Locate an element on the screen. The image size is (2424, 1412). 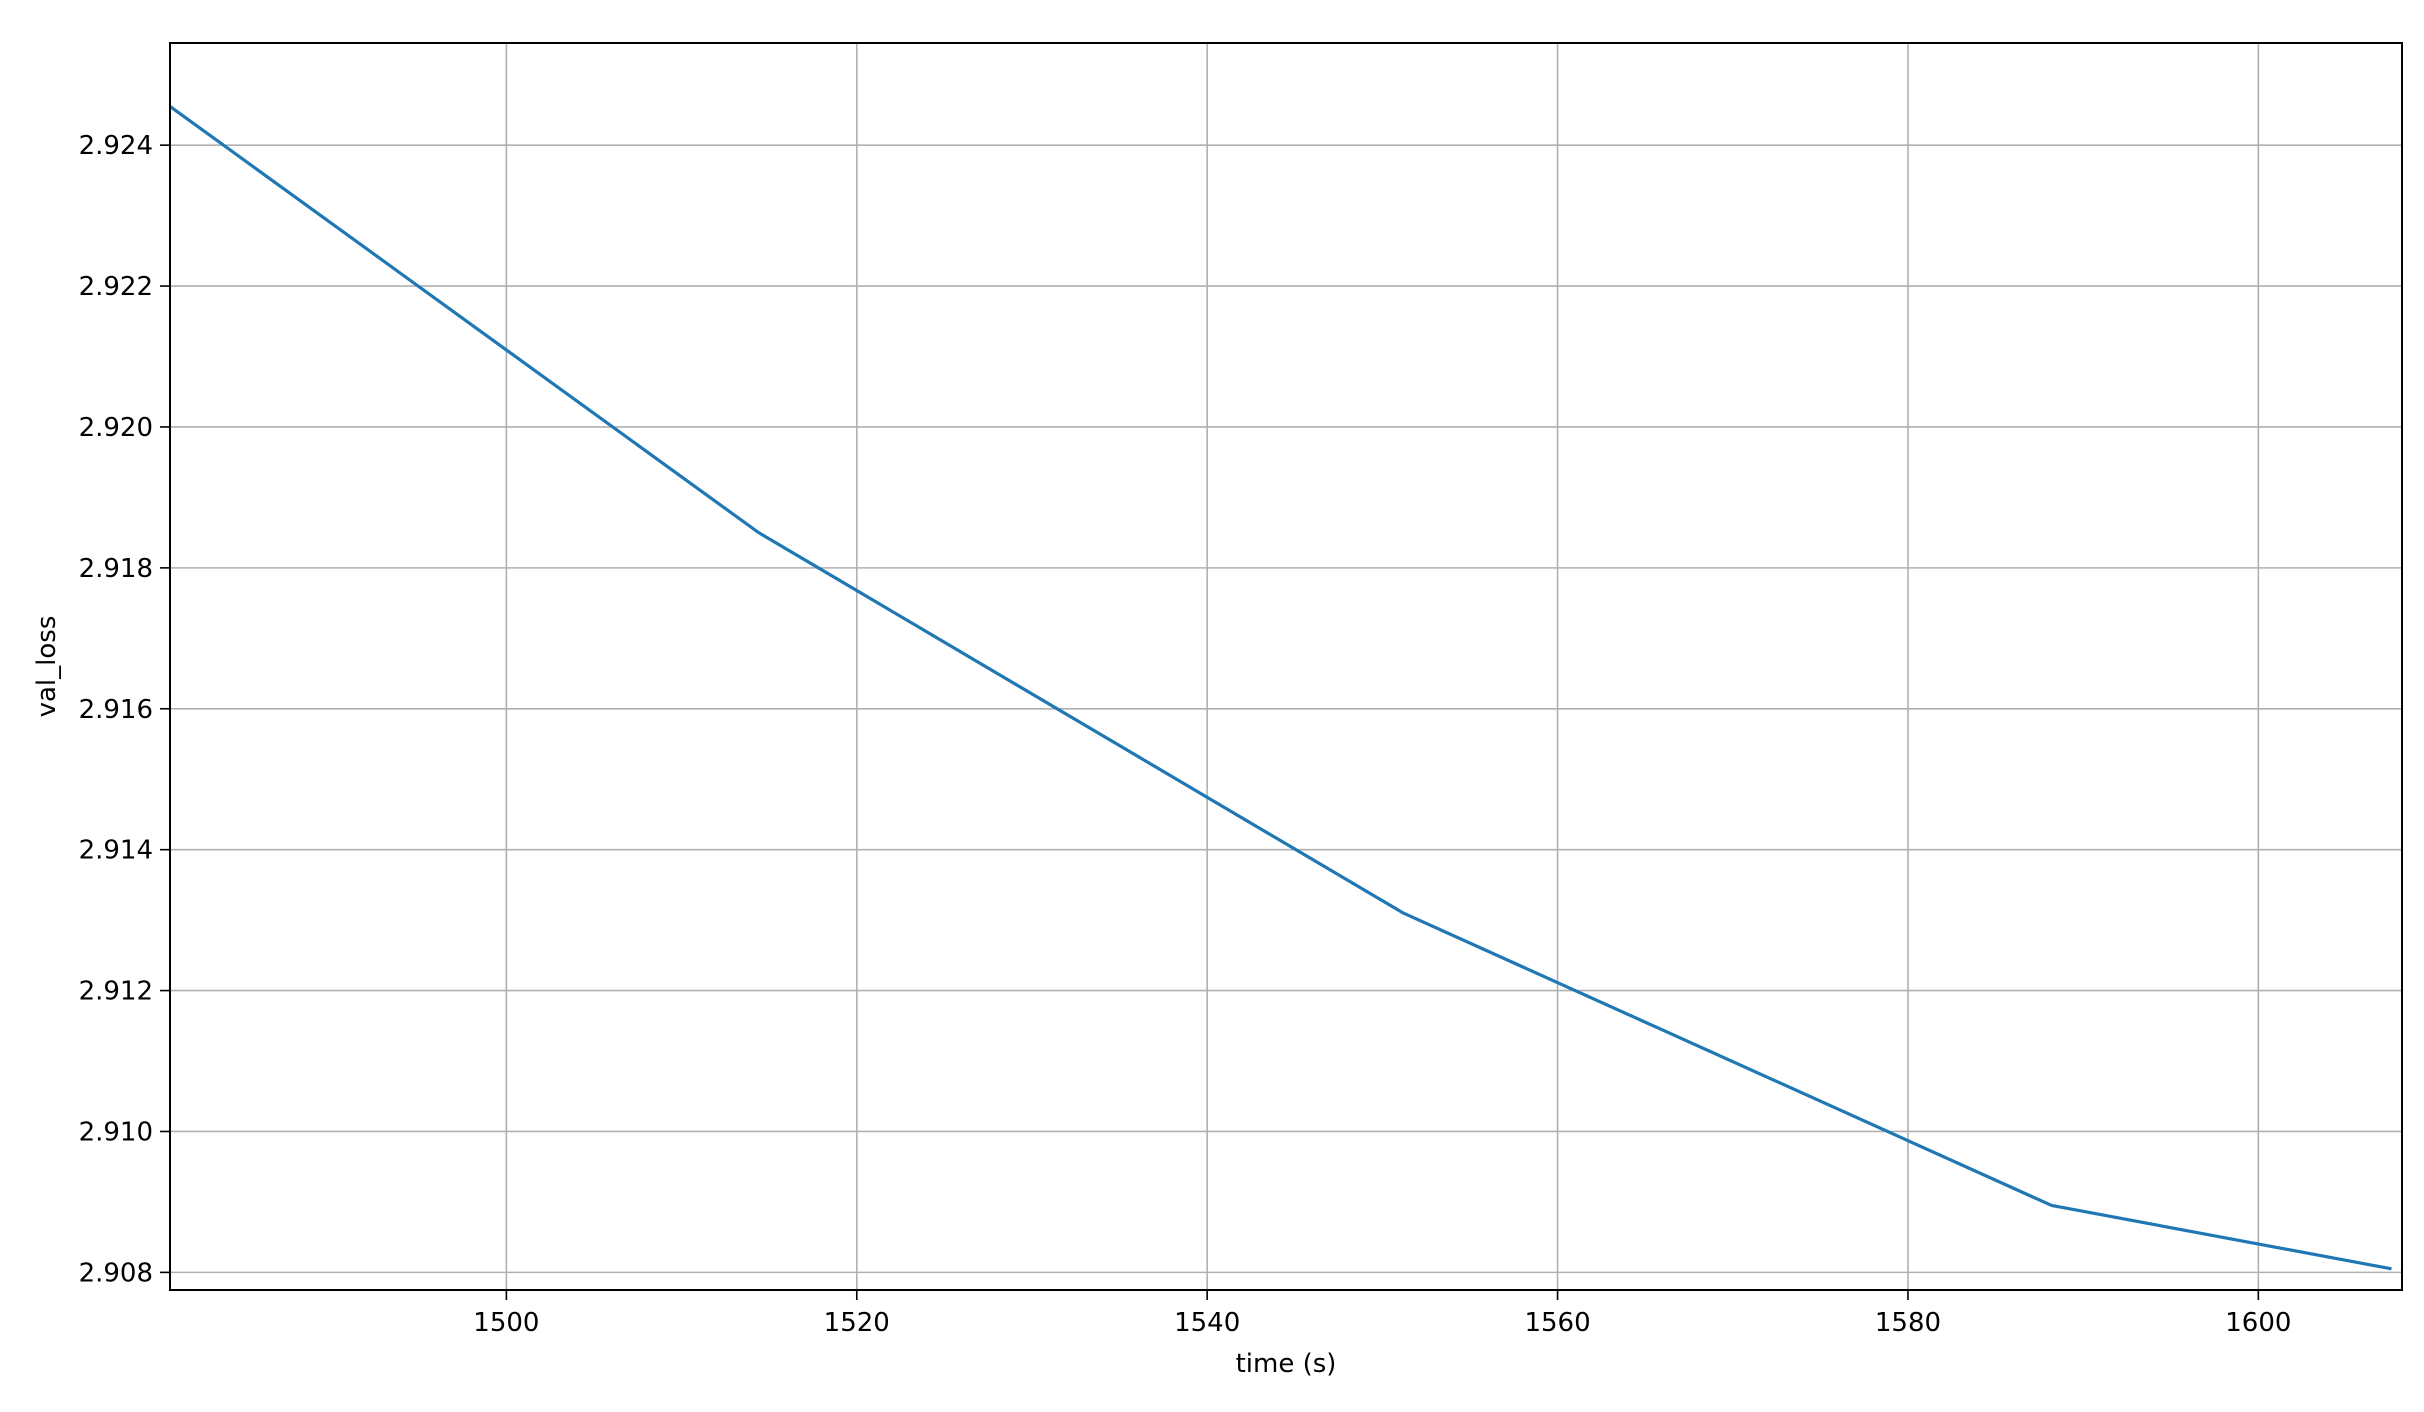
x-tick-label: 1580 is located at coordinates (1908, 1323).